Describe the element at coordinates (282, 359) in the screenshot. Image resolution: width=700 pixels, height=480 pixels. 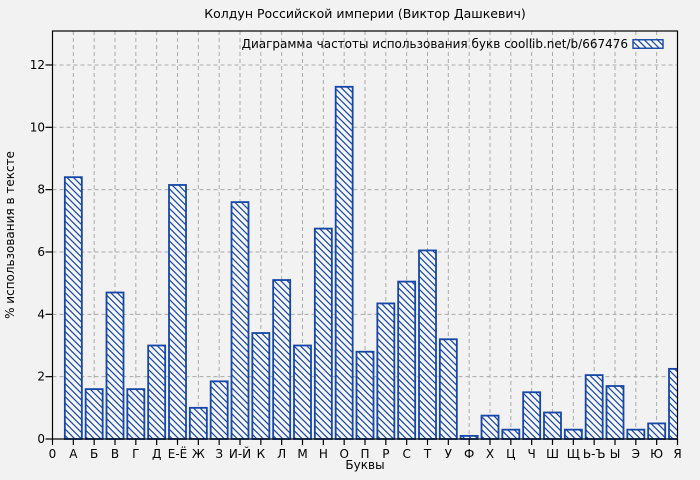
I see `bar-Л` at that location.